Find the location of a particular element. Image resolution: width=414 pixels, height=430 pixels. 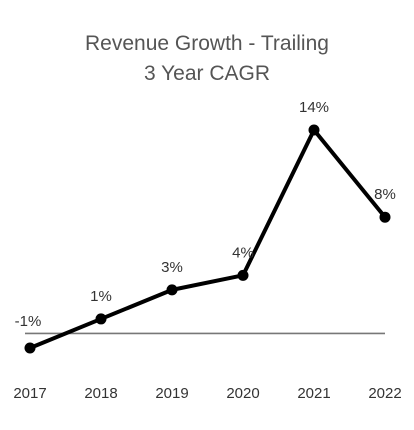

x-tick-label-2022: 2022 is located at coordinates (384, 393).